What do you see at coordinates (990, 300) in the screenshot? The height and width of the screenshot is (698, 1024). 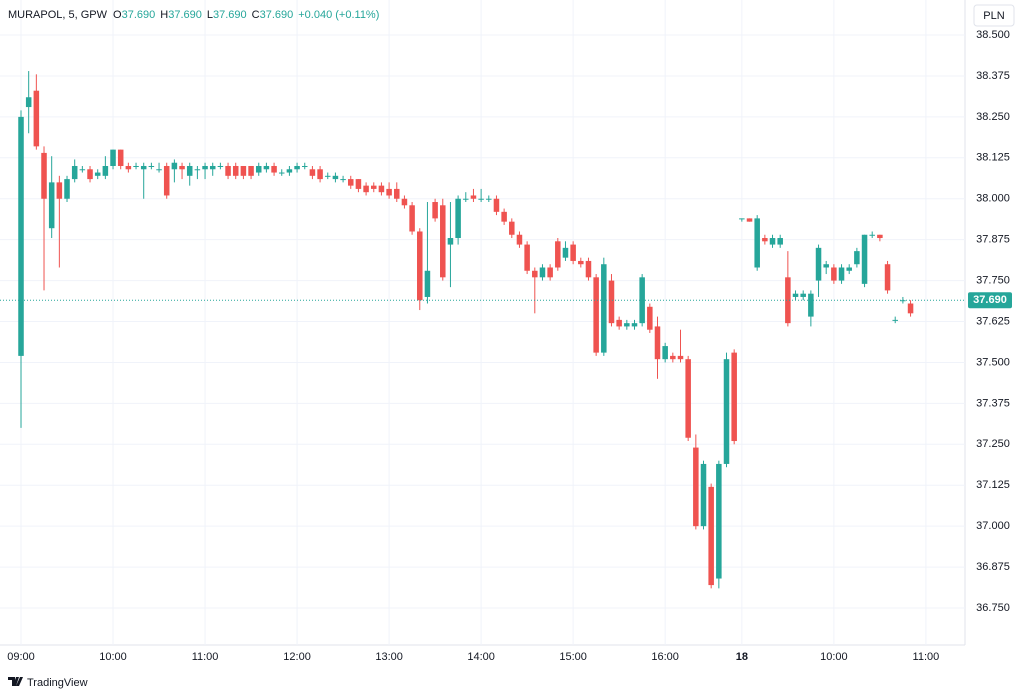 I see `price-label: 37.690` at bounding box center [990, 300].